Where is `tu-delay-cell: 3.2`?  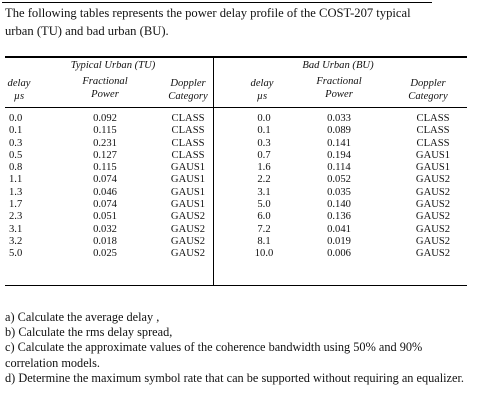 tu-delay-cell: 3.2 is located at coordinates (16, 241).